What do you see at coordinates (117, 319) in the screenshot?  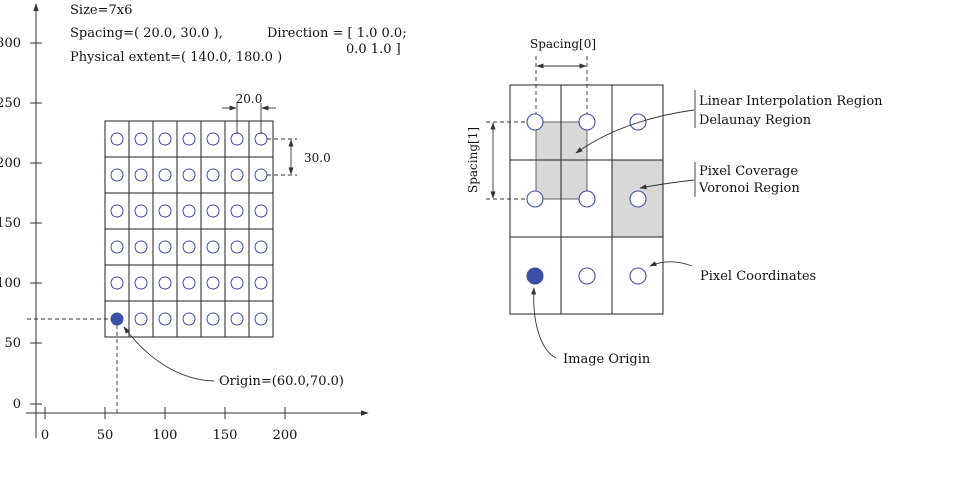 I see `origin-pixel-dot` at bounding box center [117, 319].